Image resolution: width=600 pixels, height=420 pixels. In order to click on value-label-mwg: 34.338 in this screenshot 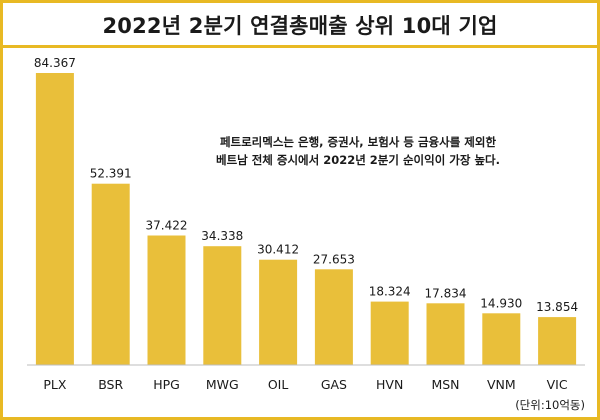, I will do `click(222, 236)`.